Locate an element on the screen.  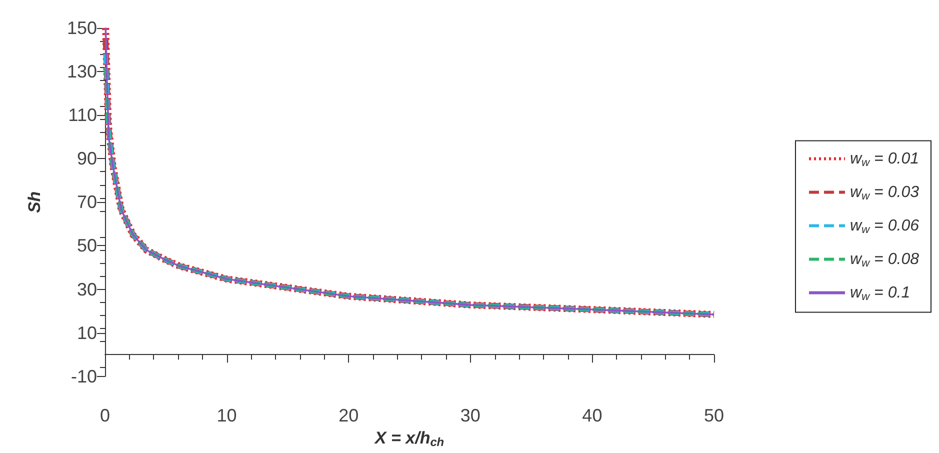
x-tick-label: 50 is located at coordinates (714, 415).